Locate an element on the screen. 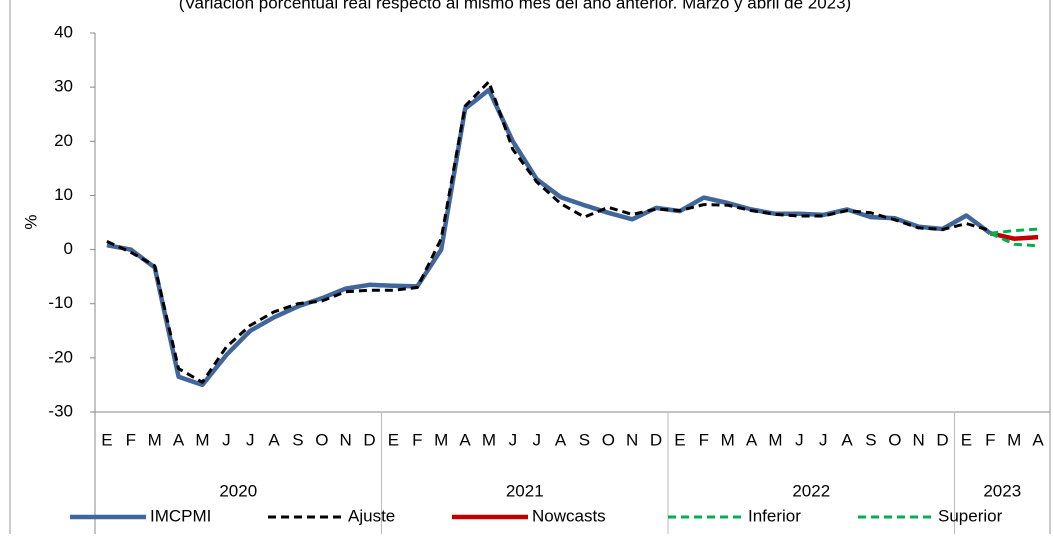  group-label: 2022 is located at coordinates (811, 490).